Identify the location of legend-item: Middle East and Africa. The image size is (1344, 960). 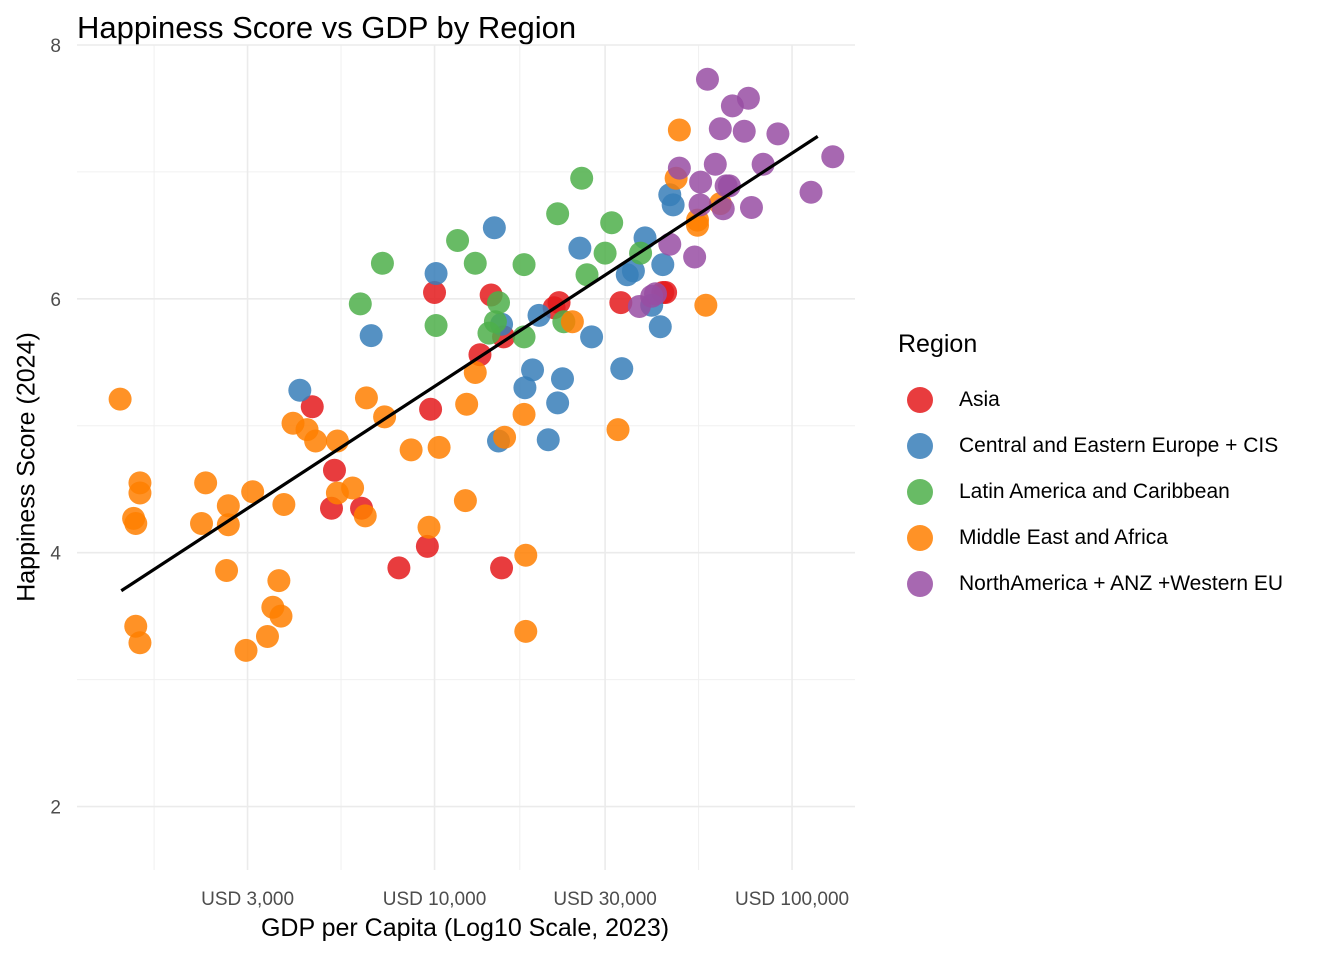
(1090, 538).